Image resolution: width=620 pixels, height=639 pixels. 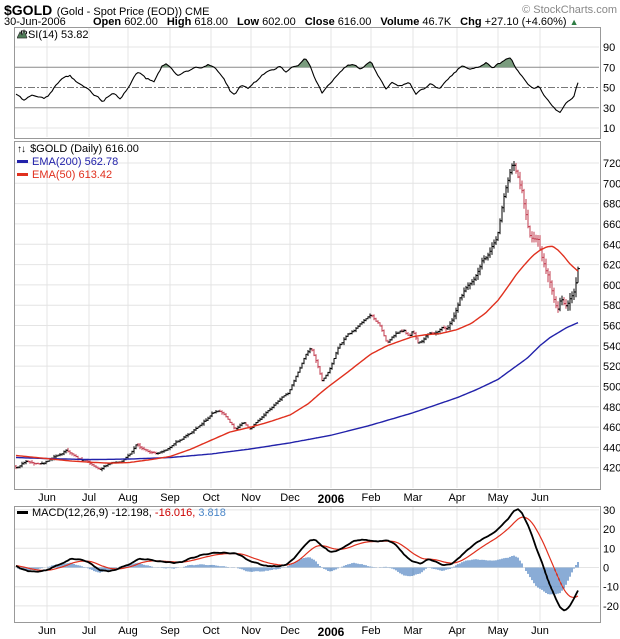 What do you see at coordinates (266, 22) in the screenshot?
I see `quote-low: Low 602.00` at bounding box center [266, 22].